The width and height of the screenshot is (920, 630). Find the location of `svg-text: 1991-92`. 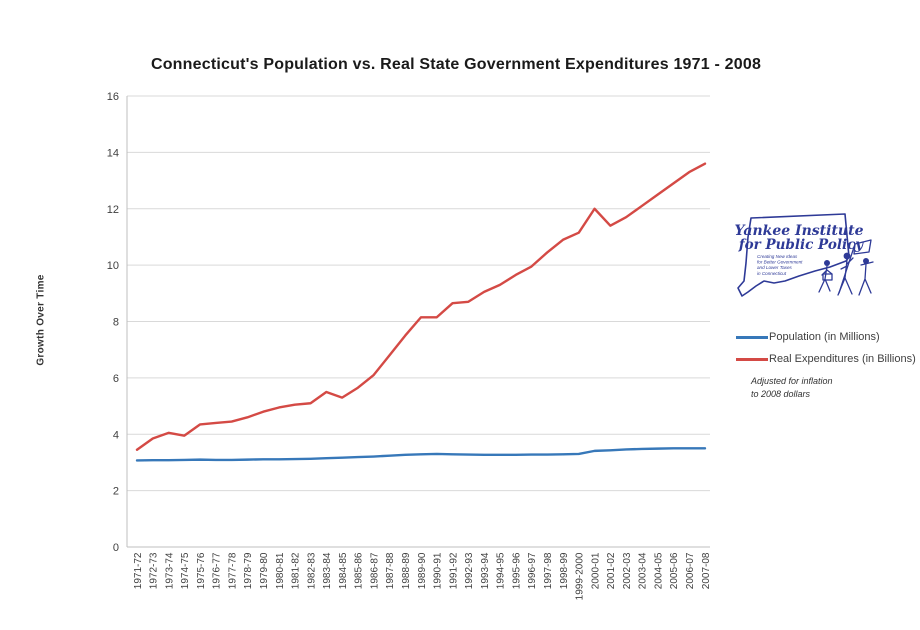

svg-text: 1991-92 is located at coordinates (453, 570).